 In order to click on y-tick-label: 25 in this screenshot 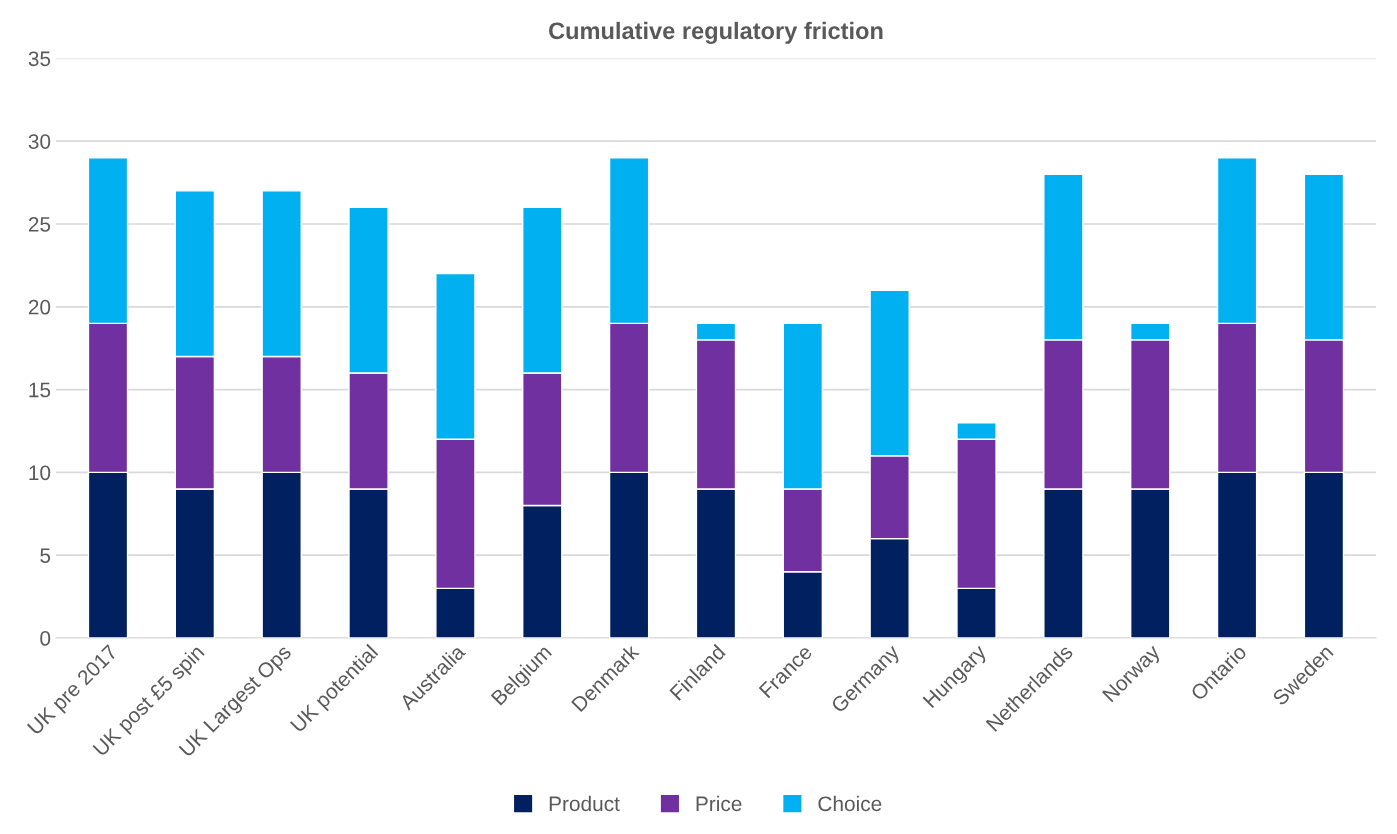, I will do `click(39, 224)`.